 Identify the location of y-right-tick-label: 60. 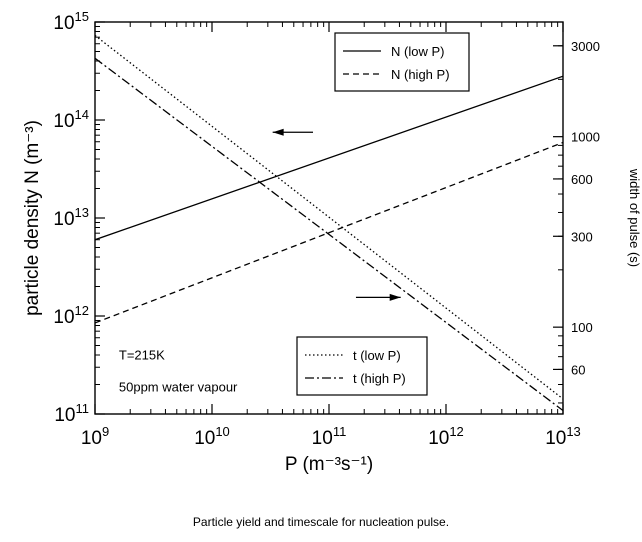
(578, 369).